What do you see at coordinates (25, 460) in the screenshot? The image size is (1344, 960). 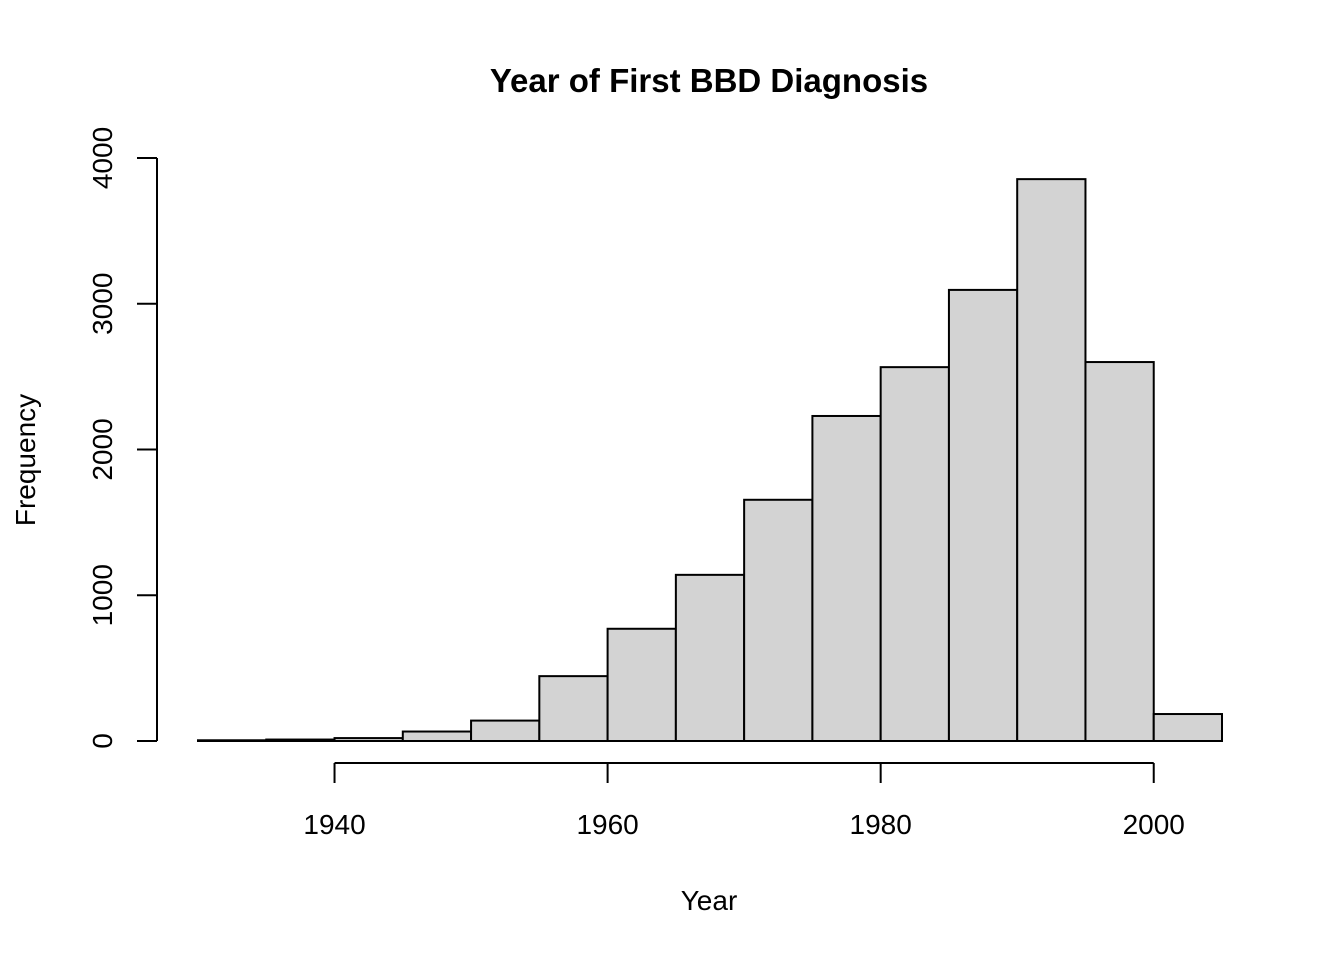 I see `y-axis-label: Frequency` at bounding box center [25, 460].